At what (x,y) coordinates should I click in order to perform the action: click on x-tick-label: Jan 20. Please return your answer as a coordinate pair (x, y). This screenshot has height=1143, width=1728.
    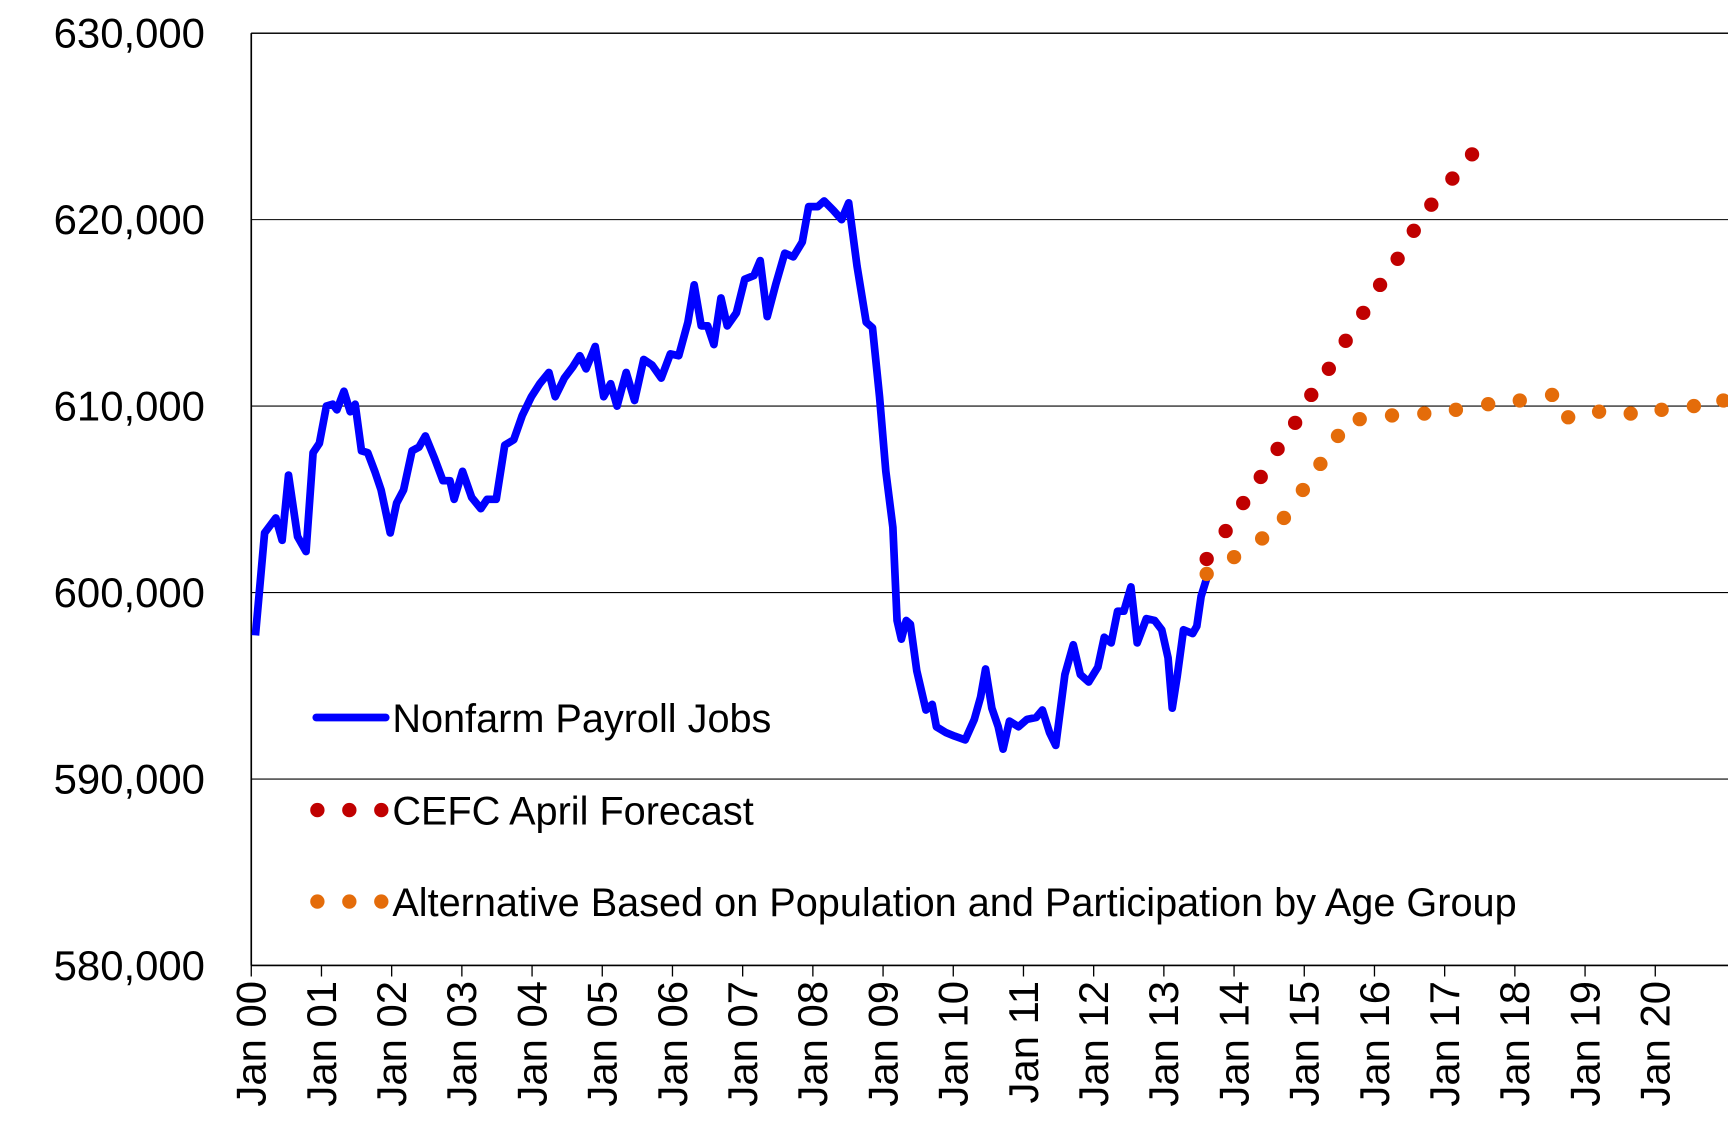
    Looking at the image, I should click on (1655, 1044).